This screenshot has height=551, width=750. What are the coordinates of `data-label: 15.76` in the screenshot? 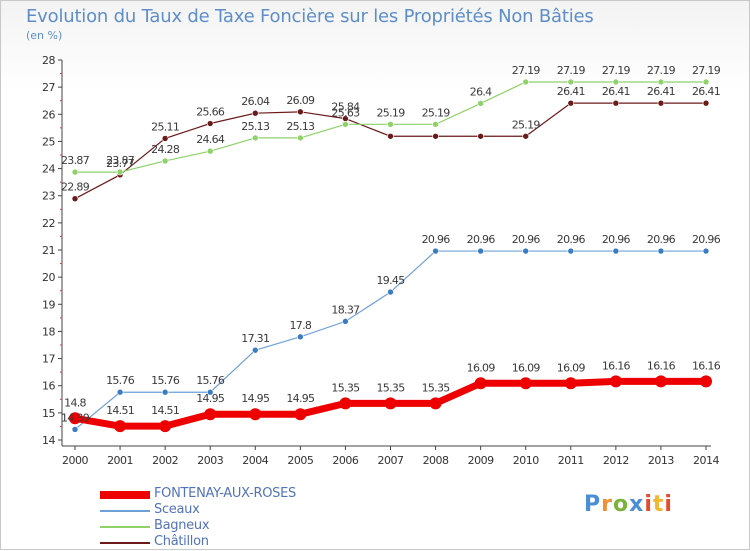 It's located at (165, 380).